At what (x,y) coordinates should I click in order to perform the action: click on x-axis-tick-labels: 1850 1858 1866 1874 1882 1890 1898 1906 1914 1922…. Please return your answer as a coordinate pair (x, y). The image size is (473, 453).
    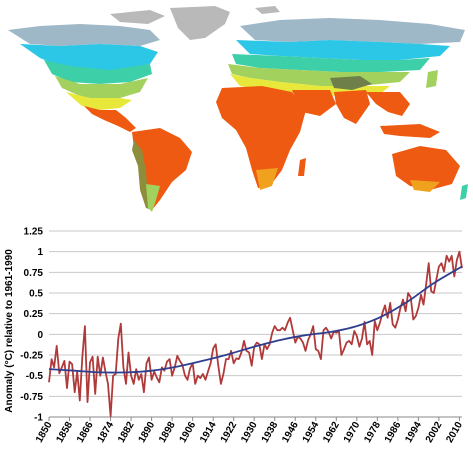
    Looking at the image, I should click on (249, 431).